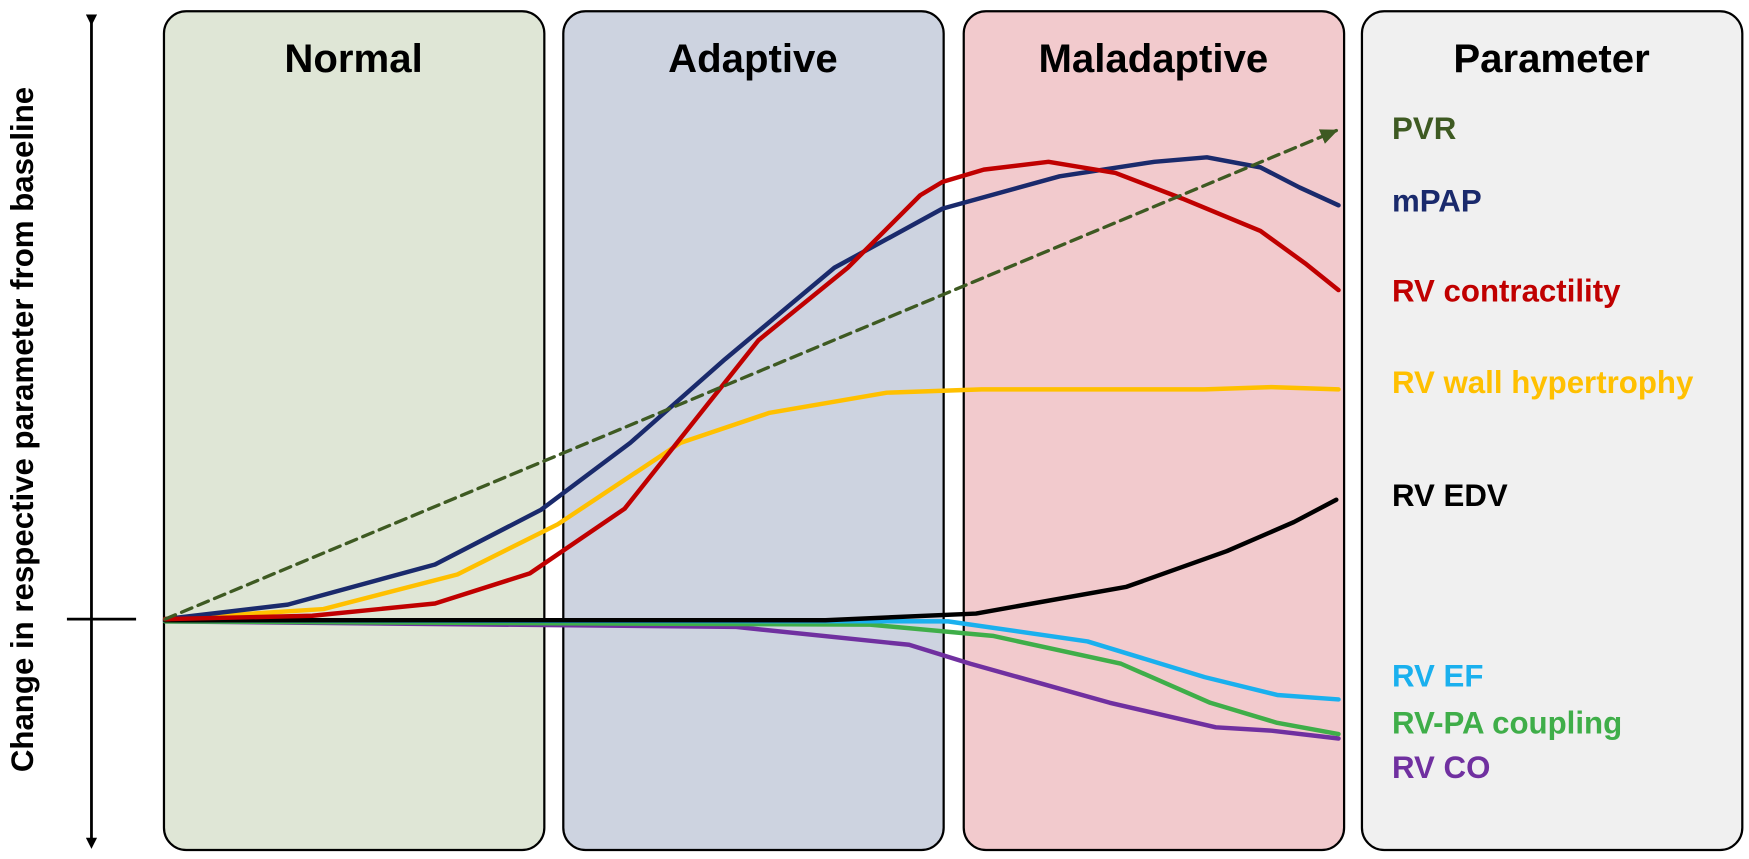  What do you see at coordinates (1424, 128) in the screenshot?
I see `parameter-label: PVR` at bounding box center [1424, 128].